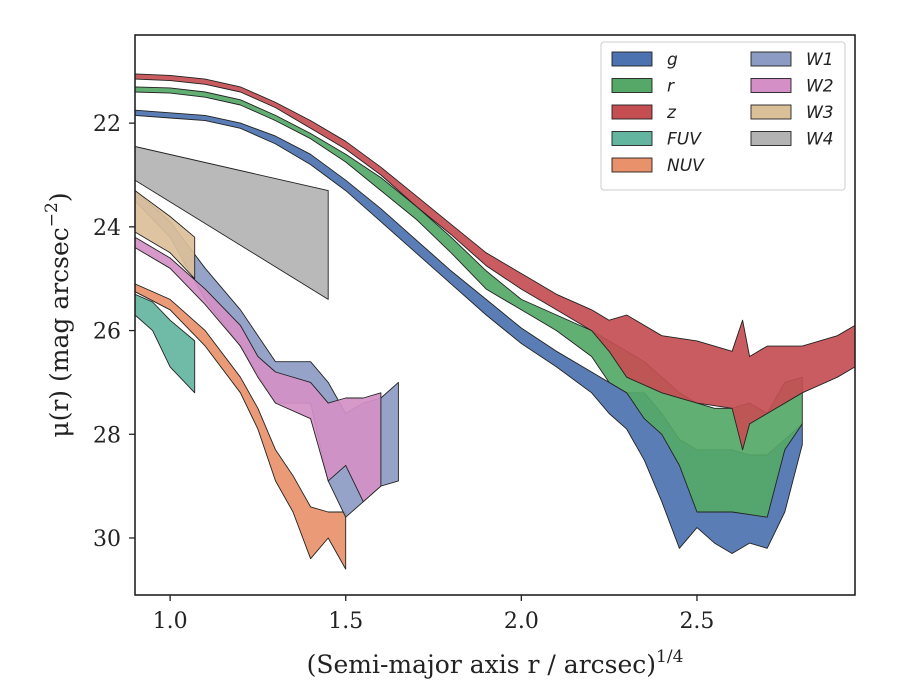  I want to click on legend-label-z: z, so click(671, 113).